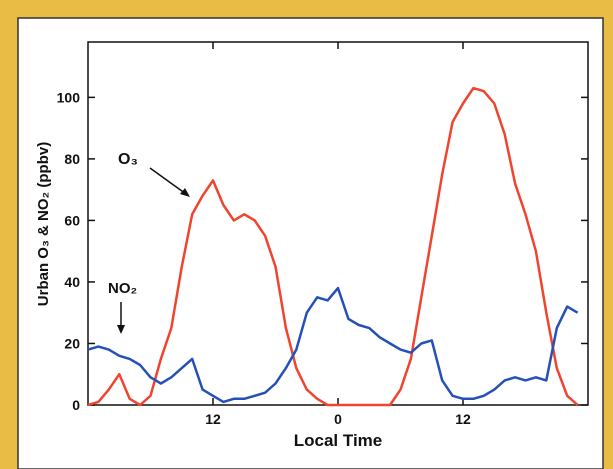  I want to click on y-tick-label: 80, so click(72, 159).